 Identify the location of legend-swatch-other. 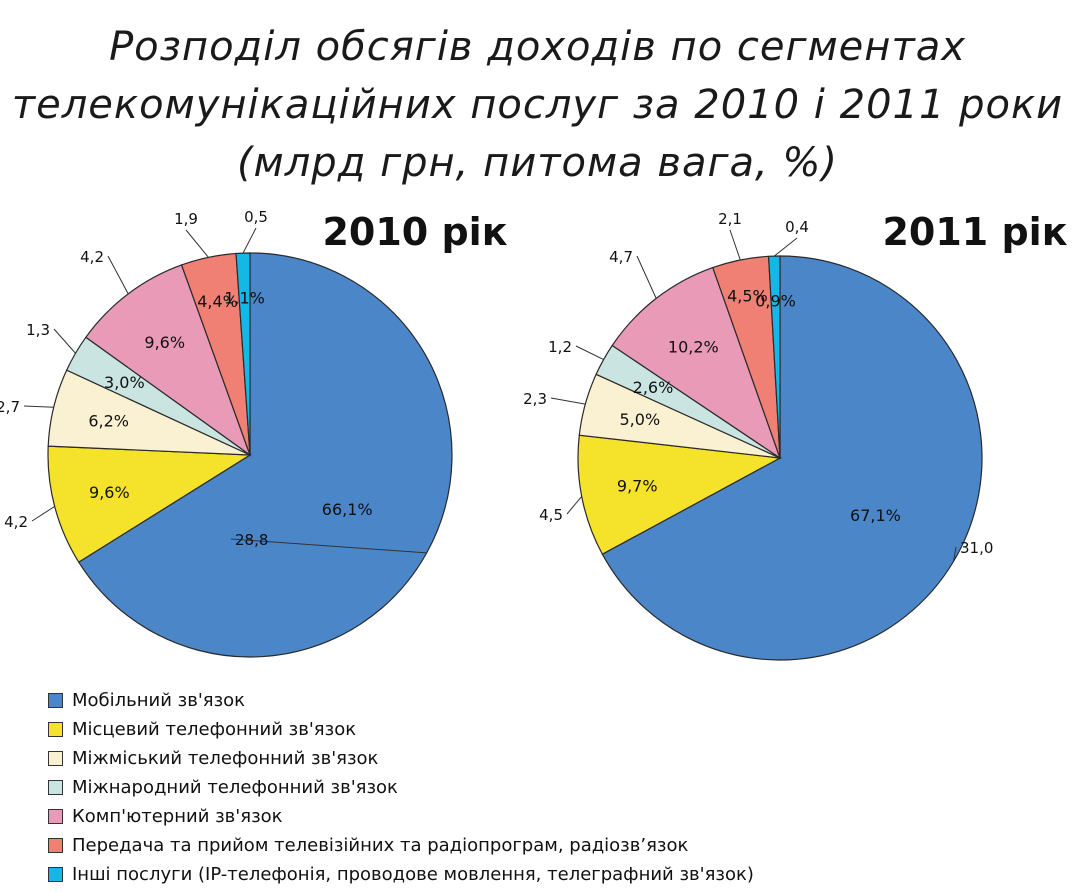
(55, 874).